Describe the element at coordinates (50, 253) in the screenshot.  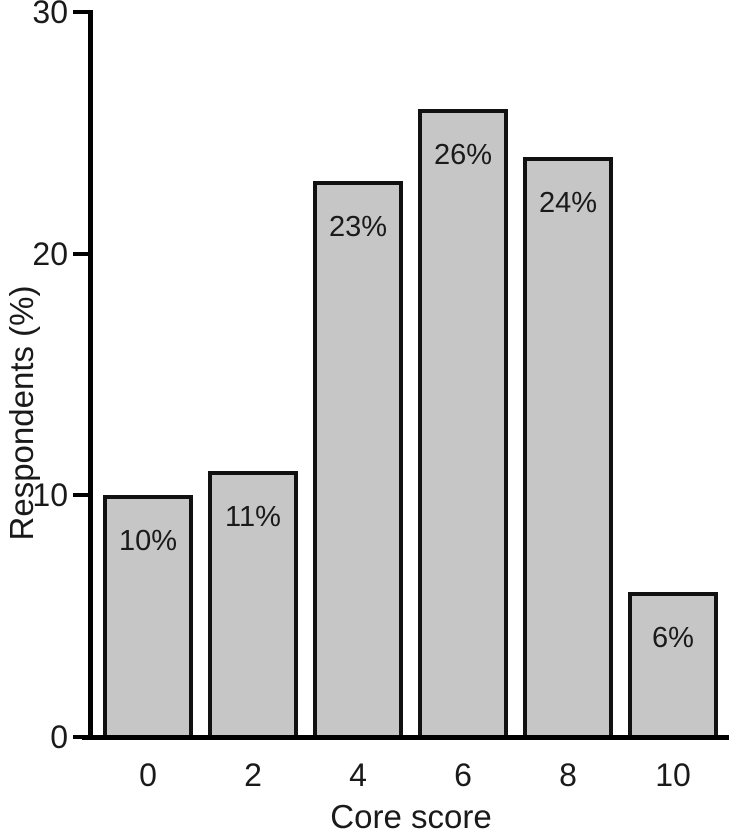
I see `y-tick-label: 20` at that location.